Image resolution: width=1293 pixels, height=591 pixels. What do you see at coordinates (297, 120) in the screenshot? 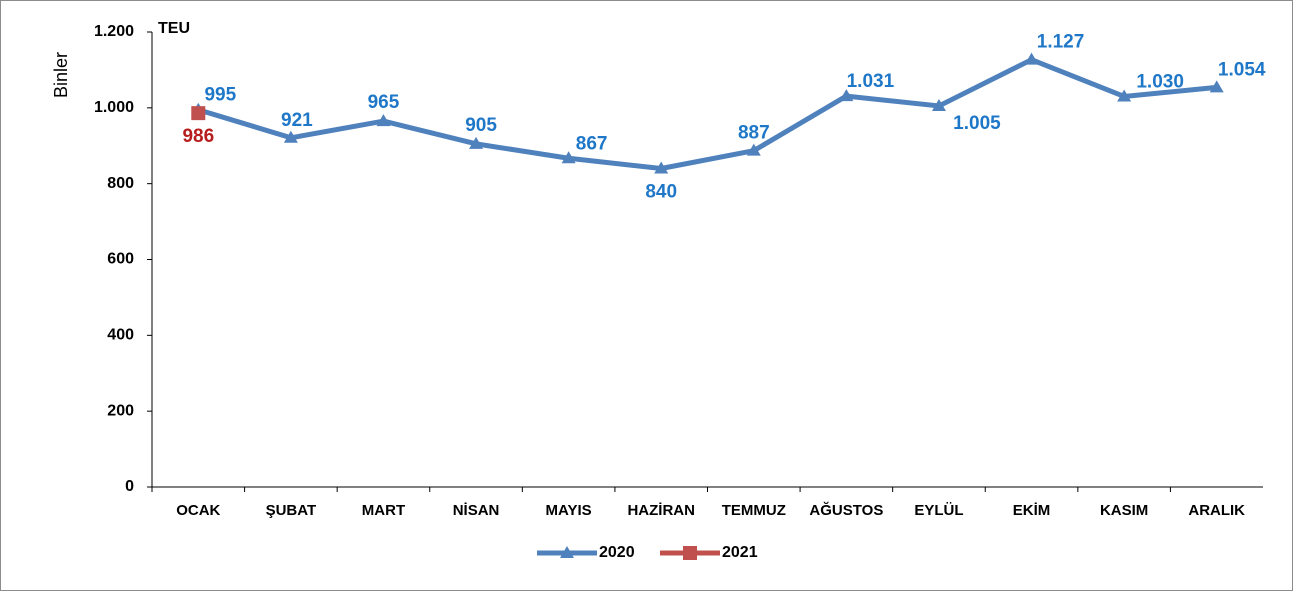
I see `data-label: 921` at bounding box center [297, 120].